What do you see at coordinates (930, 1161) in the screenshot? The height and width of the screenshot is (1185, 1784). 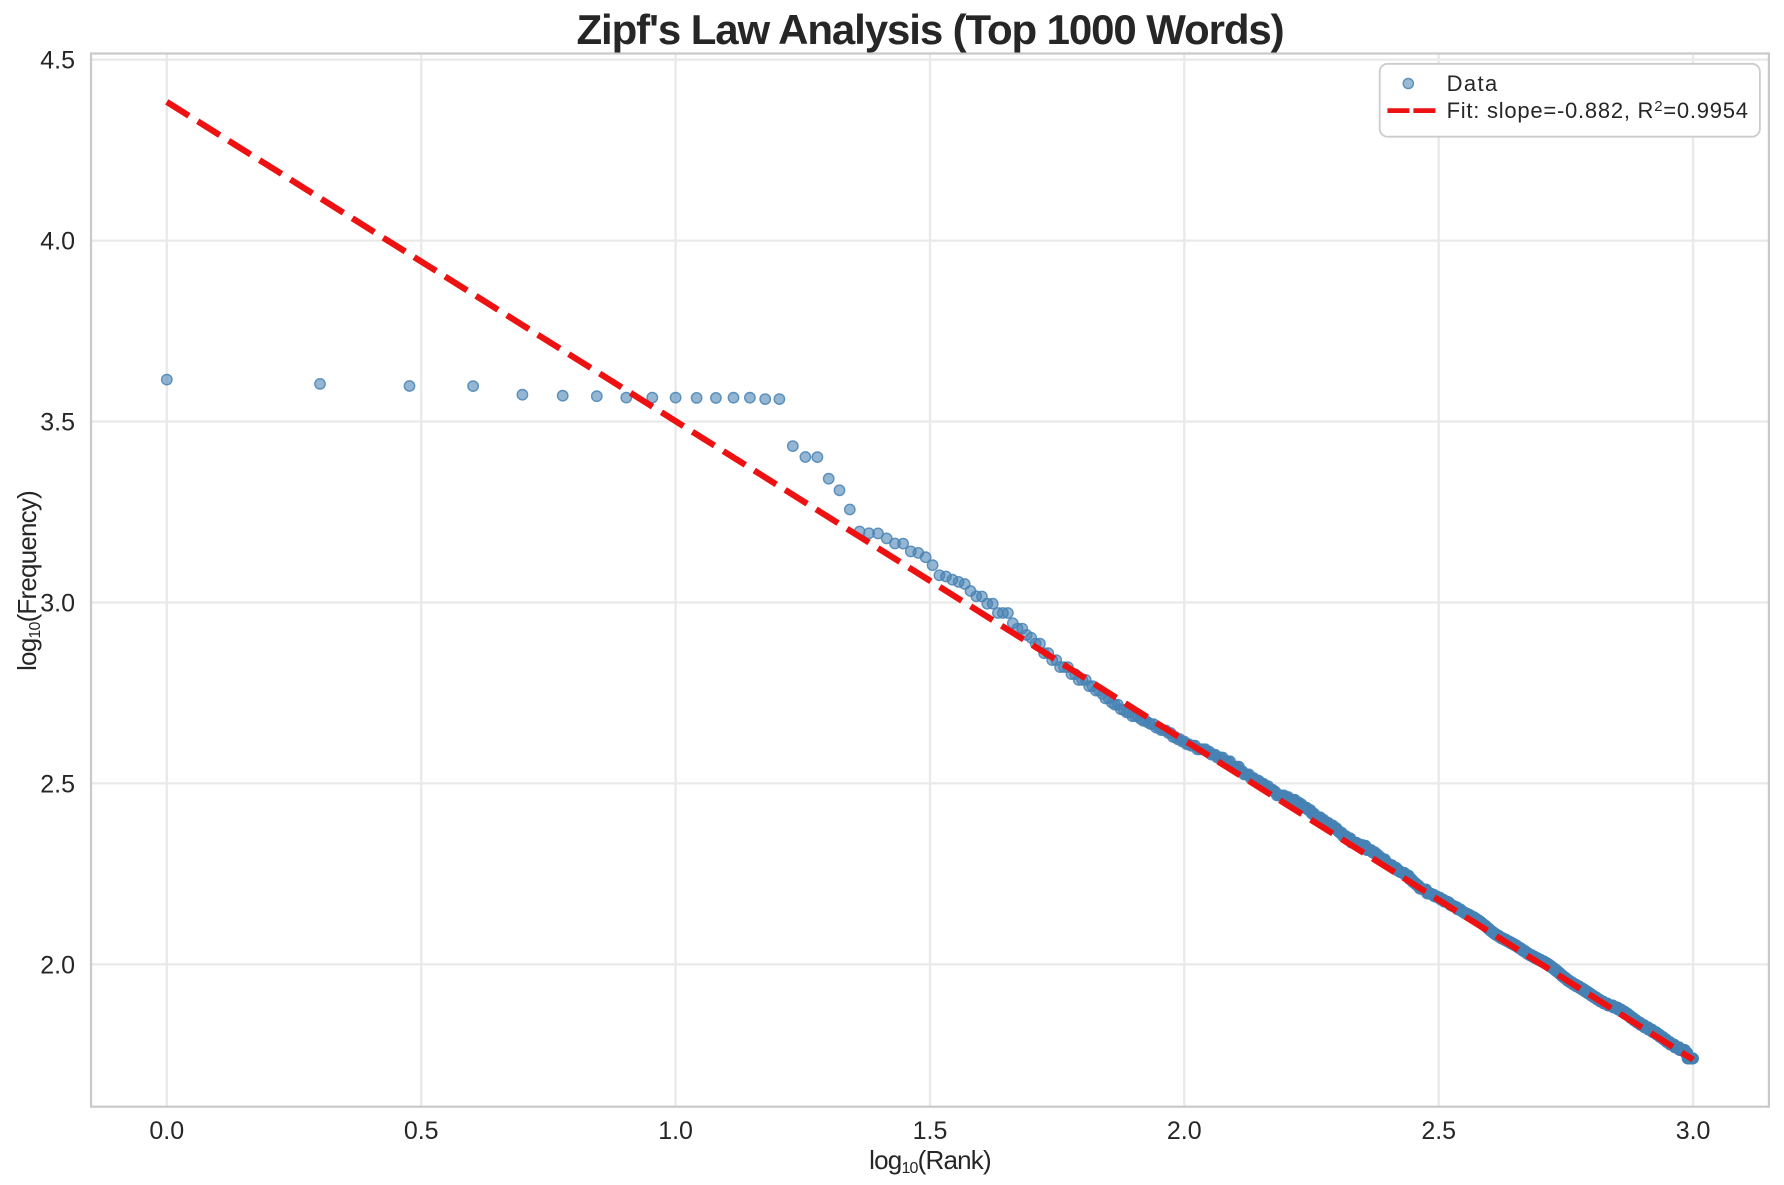 I see `svg-text: log10(Rank)` at bounding box center [930, 1161].